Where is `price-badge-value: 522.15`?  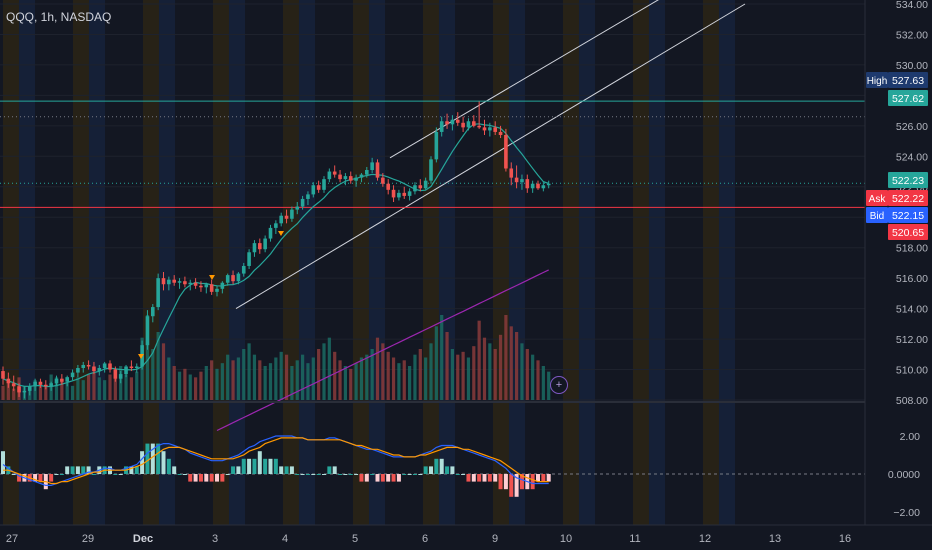
price-badge-value: 522.15 is located at coordinates (908, 216).